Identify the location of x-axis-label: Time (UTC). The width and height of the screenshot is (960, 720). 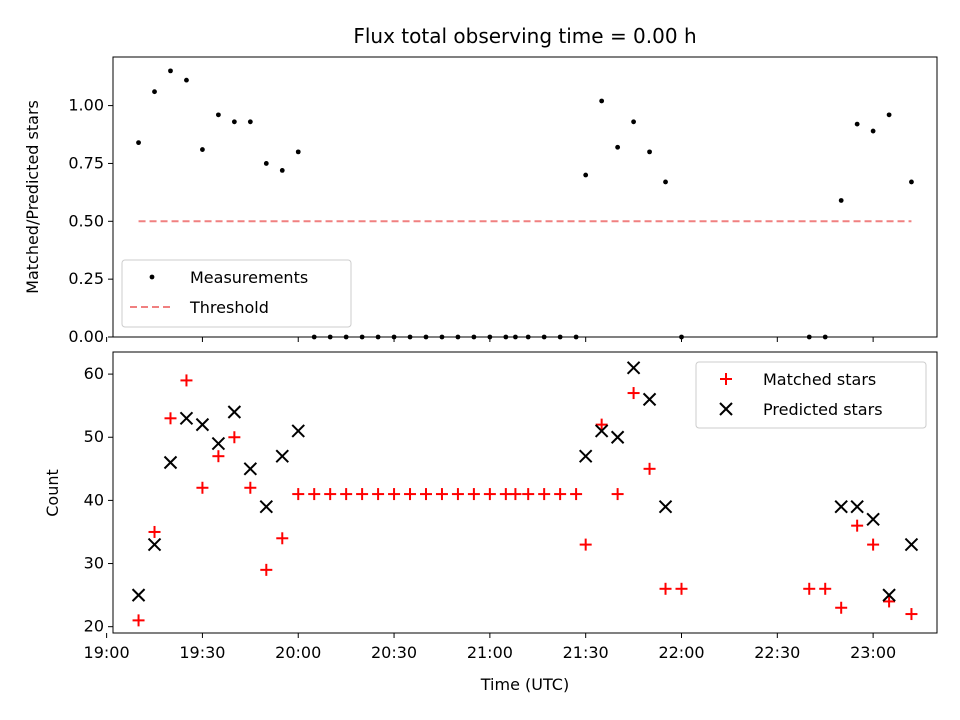
(524, 684).